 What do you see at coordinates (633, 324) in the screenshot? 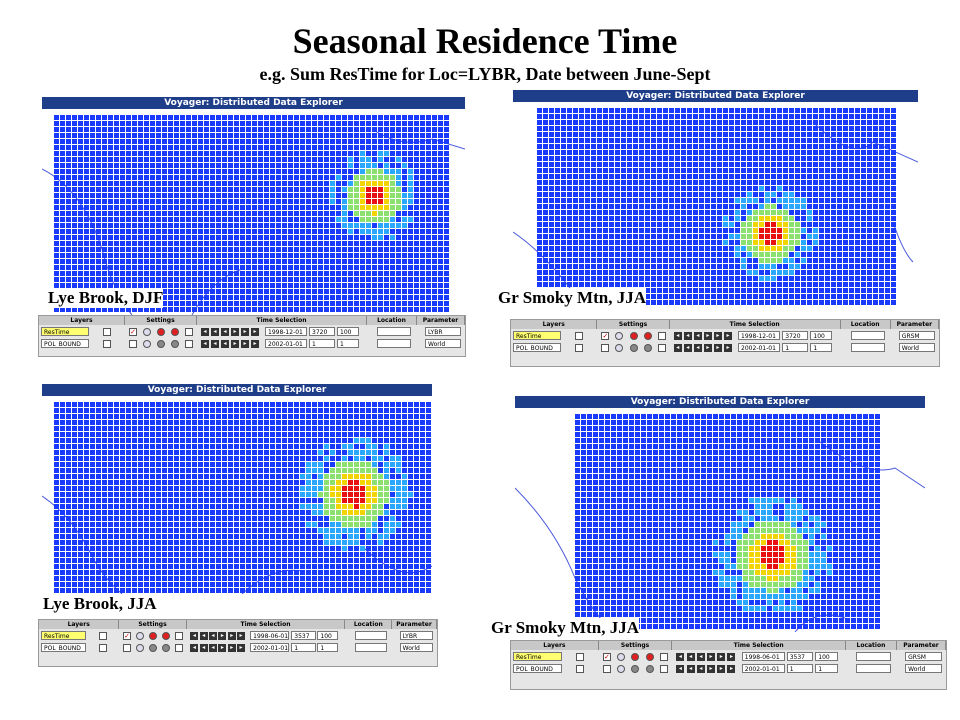
I see `header-settings: Settings` at bounding box center [633, 324].